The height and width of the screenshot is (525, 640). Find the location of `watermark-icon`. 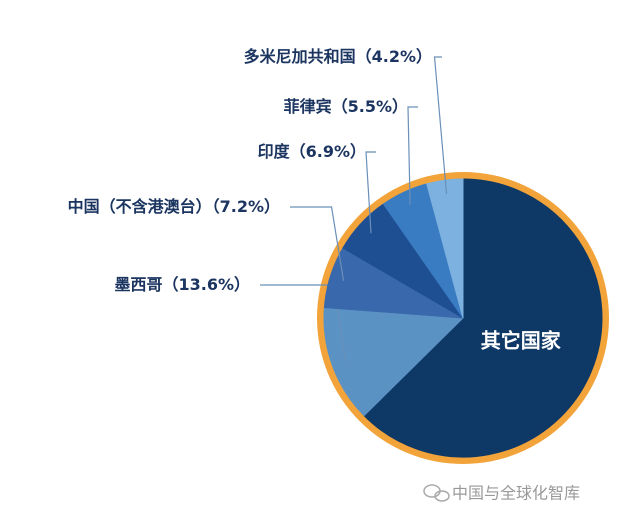

watermark-icon is located at coordinates (436, 493).